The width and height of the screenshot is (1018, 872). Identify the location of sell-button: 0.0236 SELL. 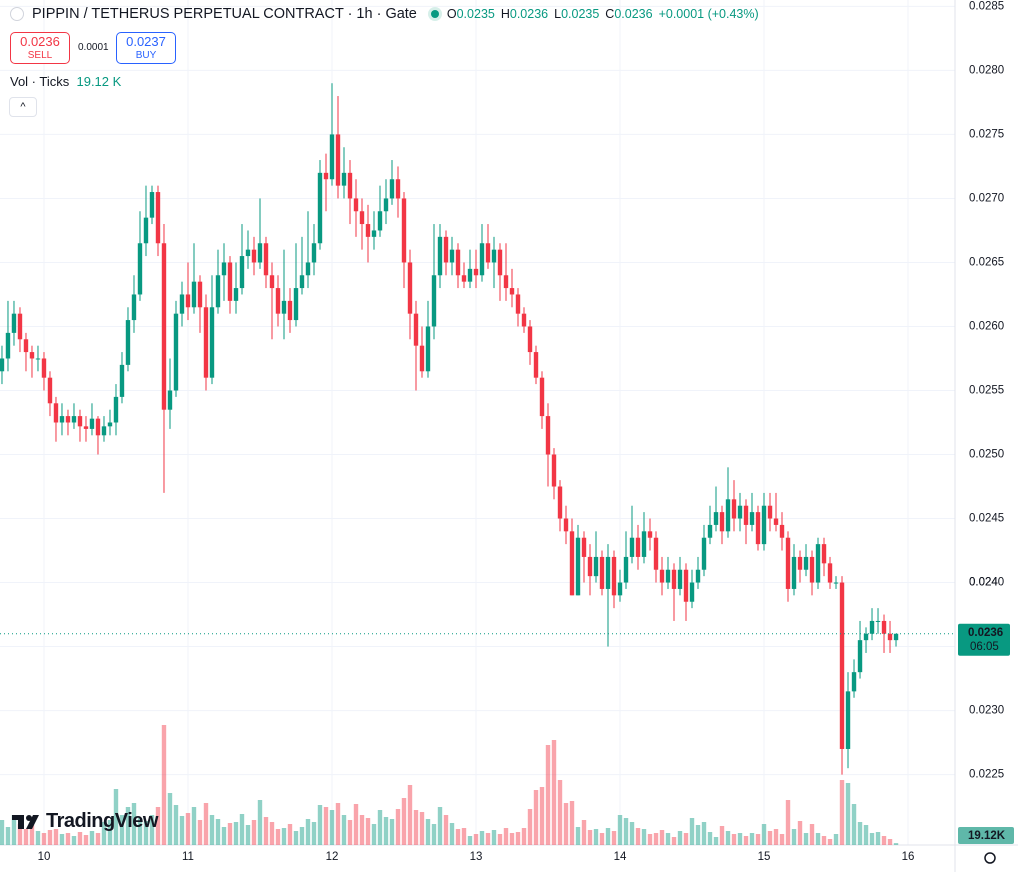
(40, 48).